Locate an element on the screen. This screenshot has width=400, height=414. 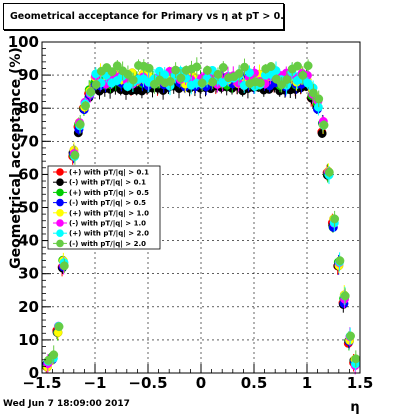
legend-box is located at coordinates (104, 207).